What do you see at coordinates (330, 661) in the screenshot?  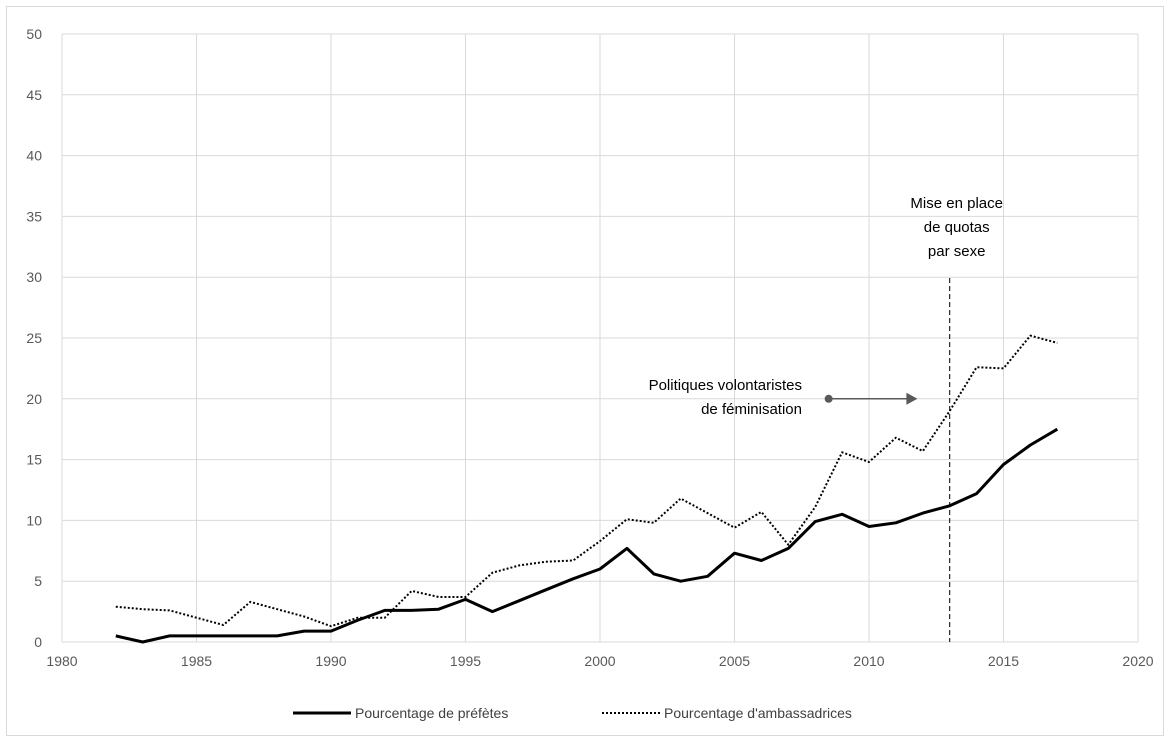 I see `x-tick-label: 1990` at bounding box center [330, 661].